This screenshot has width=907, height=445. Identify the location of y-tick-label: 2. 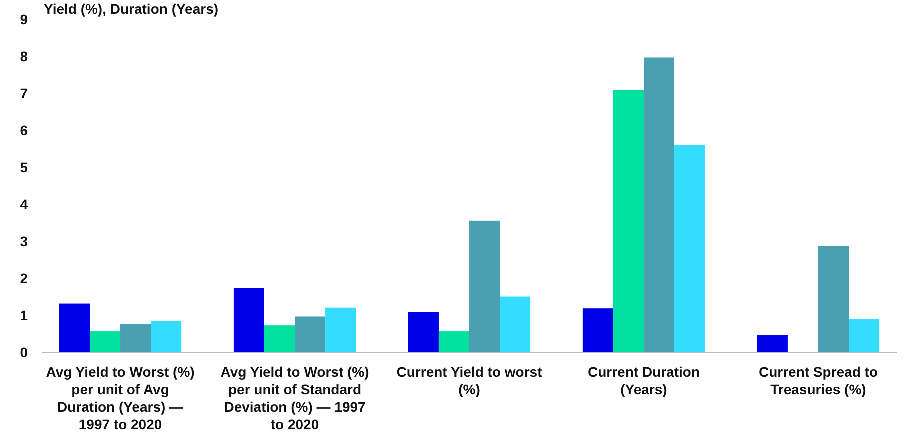
(24, 278).